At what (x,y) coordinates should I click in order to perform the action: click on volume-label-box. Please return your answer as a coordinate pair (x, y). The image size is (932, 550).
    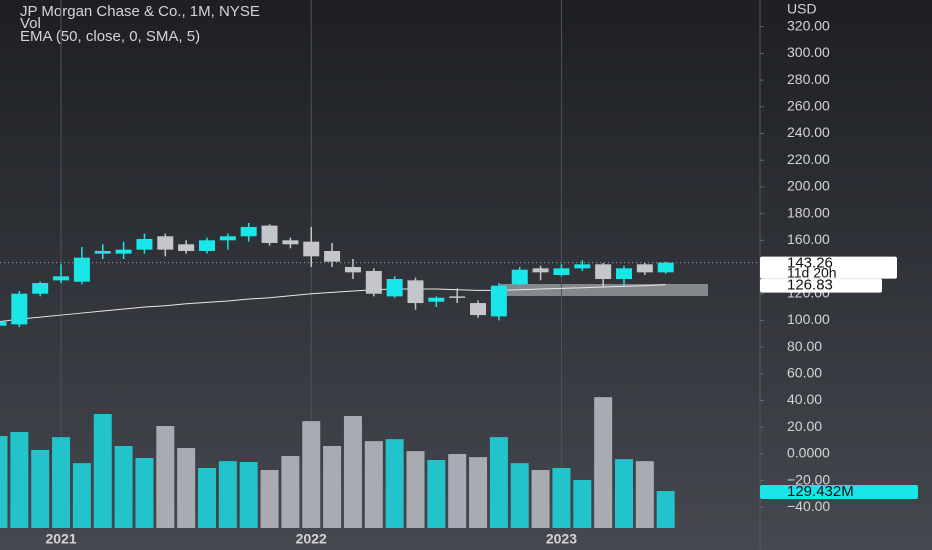
    Looking at the image, I should click on (839, 492).